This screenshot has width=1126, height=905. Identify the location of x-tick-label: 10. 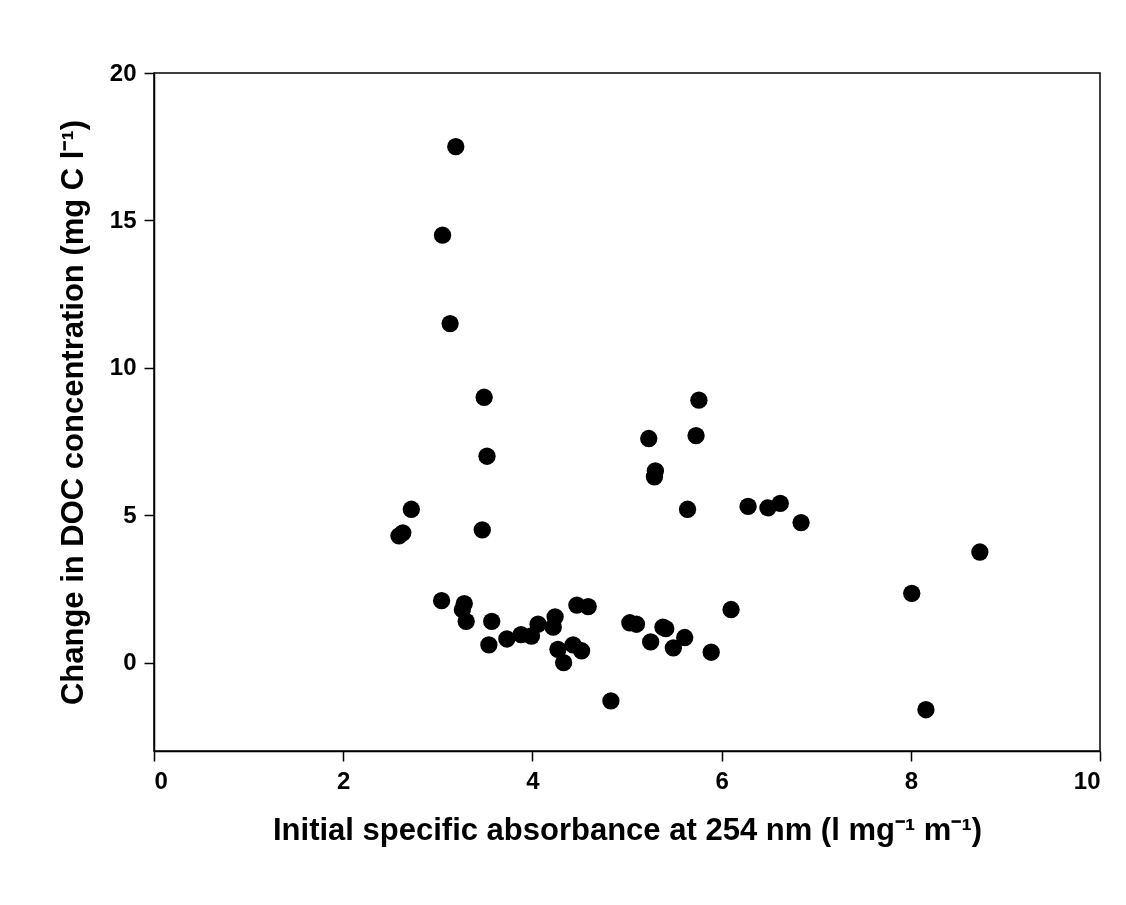
(1087, 780).